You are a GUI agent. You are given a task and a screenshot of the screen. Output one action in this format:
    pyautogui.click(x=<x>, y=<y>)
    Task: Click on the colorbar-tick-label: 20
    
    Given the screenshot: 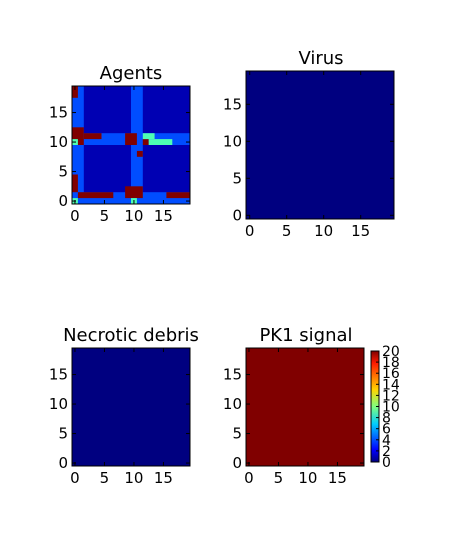 What is the action you would take?
    pyautogui.click(x=391, y=352)
    